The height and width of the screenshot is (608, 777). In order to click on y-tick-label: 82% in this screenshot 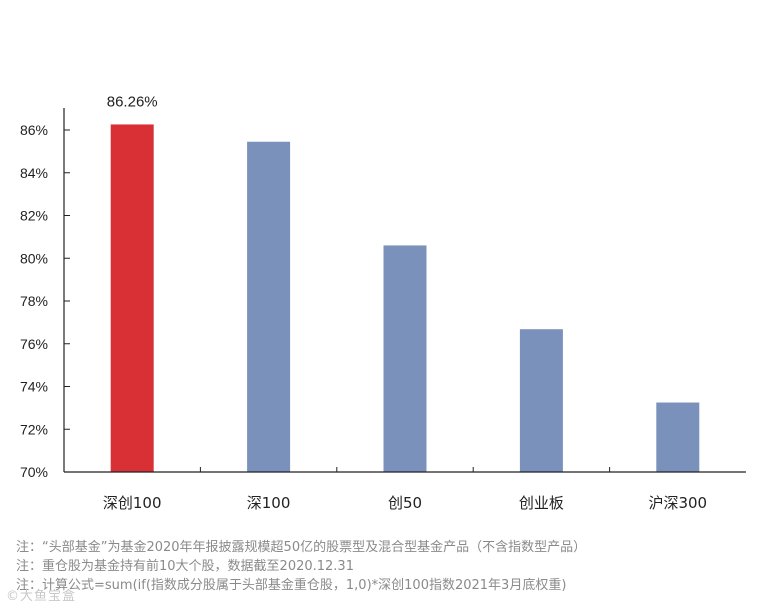, I will do `click(34, 216)`.